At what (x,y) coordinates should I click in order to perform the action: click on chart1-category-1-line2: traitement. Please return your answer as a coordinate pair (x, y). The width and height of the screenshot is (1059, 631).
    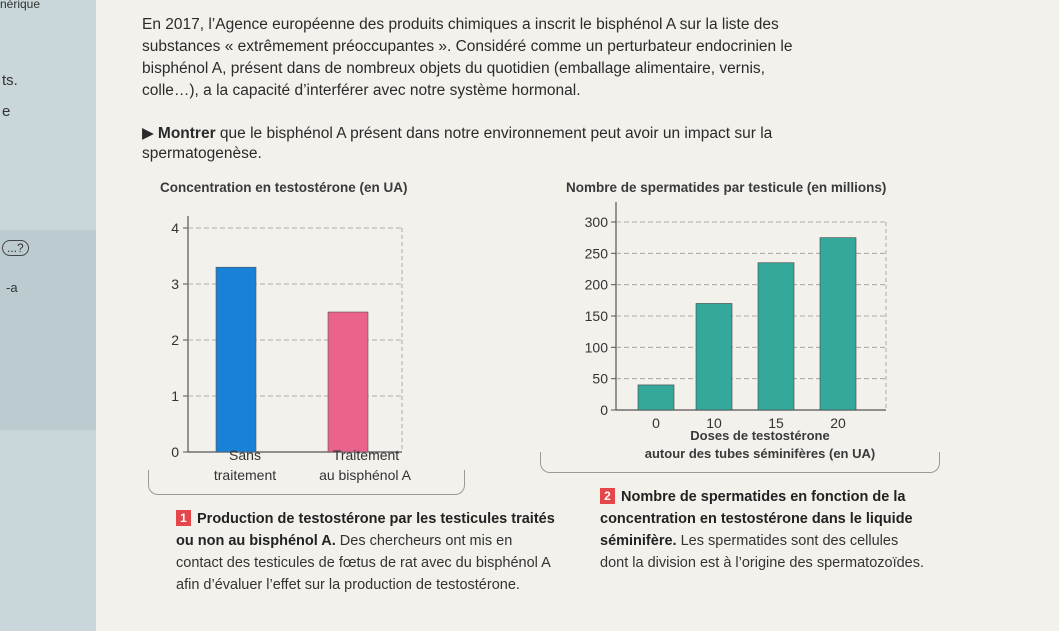
    Looking at the image, I should click on (245, 475).